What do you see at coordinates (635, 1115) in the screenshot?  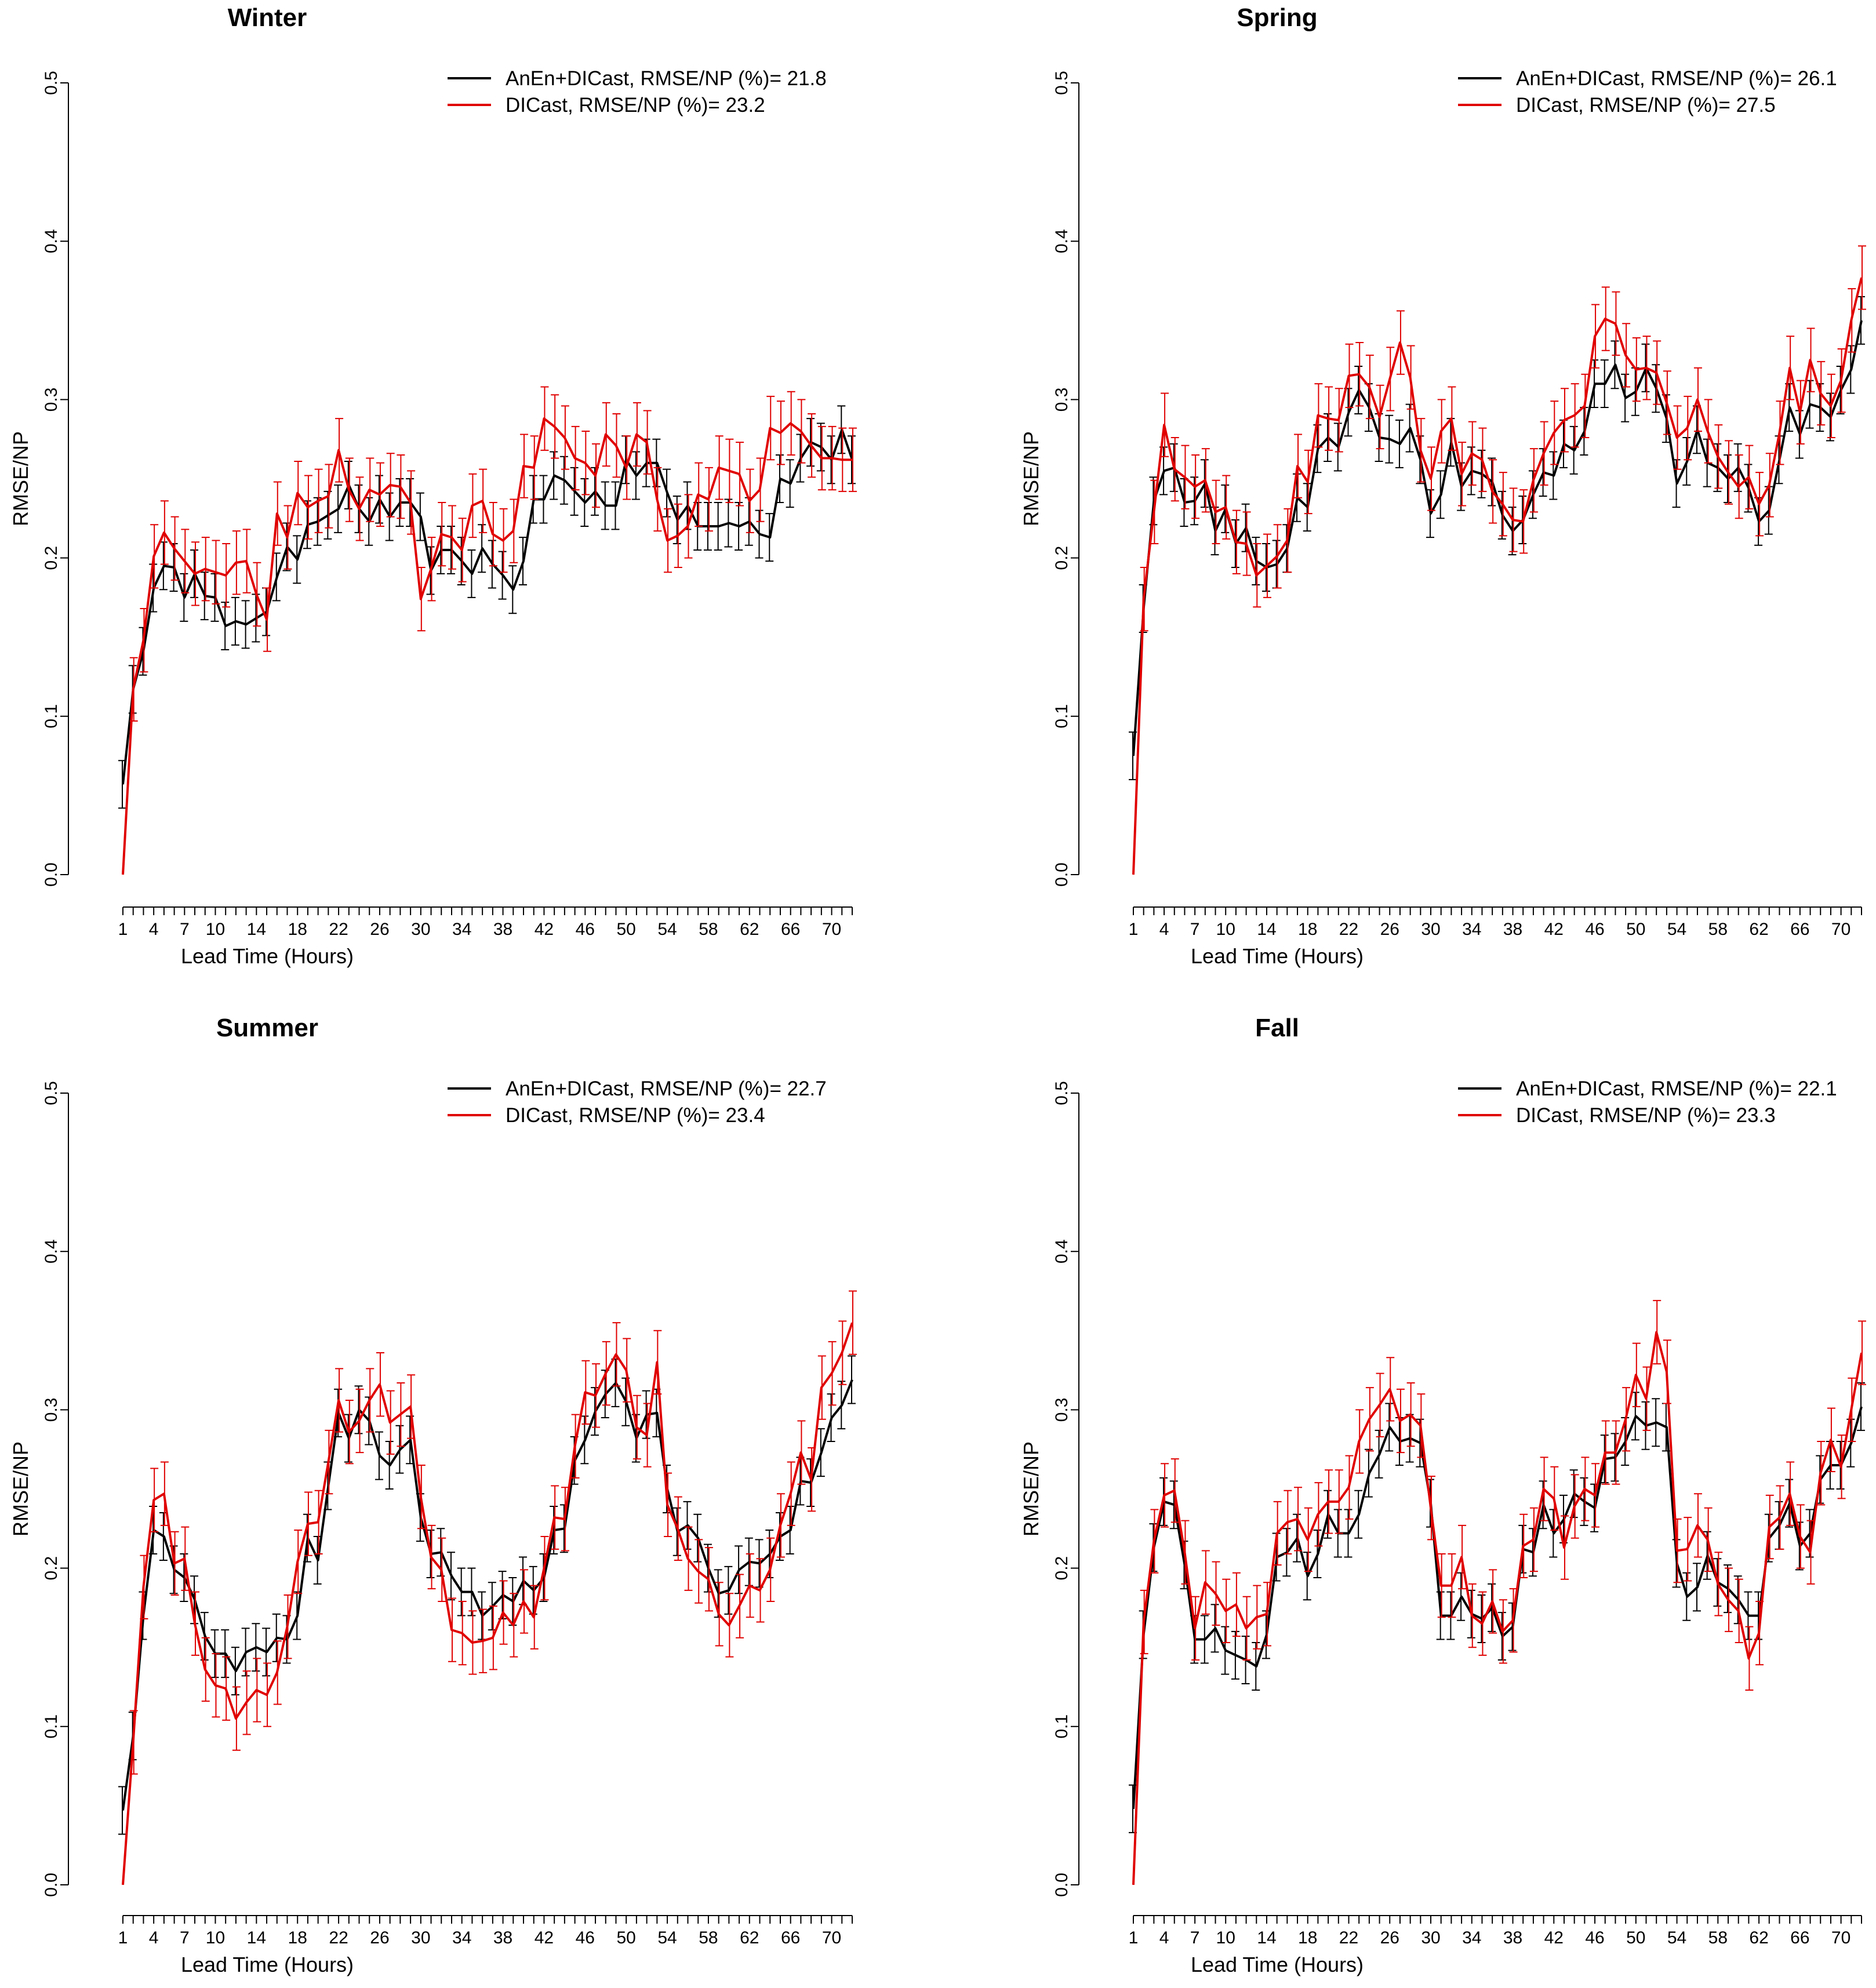 I see `legend-entry: DICast, RMSE/NP (%)= 23.4` at bounding box center [635, 1115].